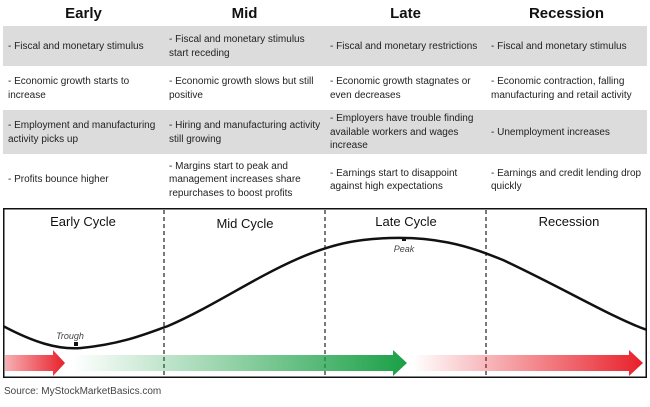  I want to click on phase-label-late: Late Cycle, so click(405, 221).